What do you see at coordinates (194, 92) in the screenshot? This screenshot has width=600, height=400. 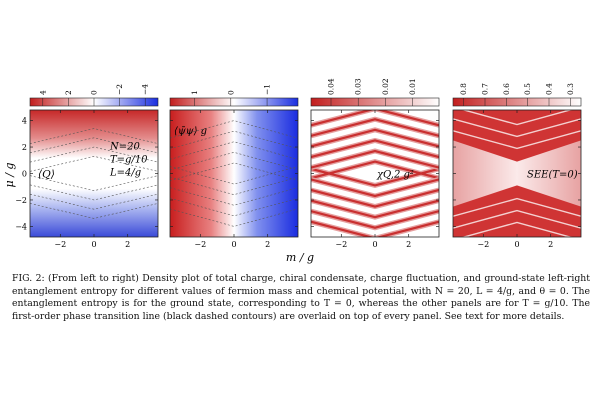 I see `colorbar-tick-label: 1` at bounding box center [194, 92].